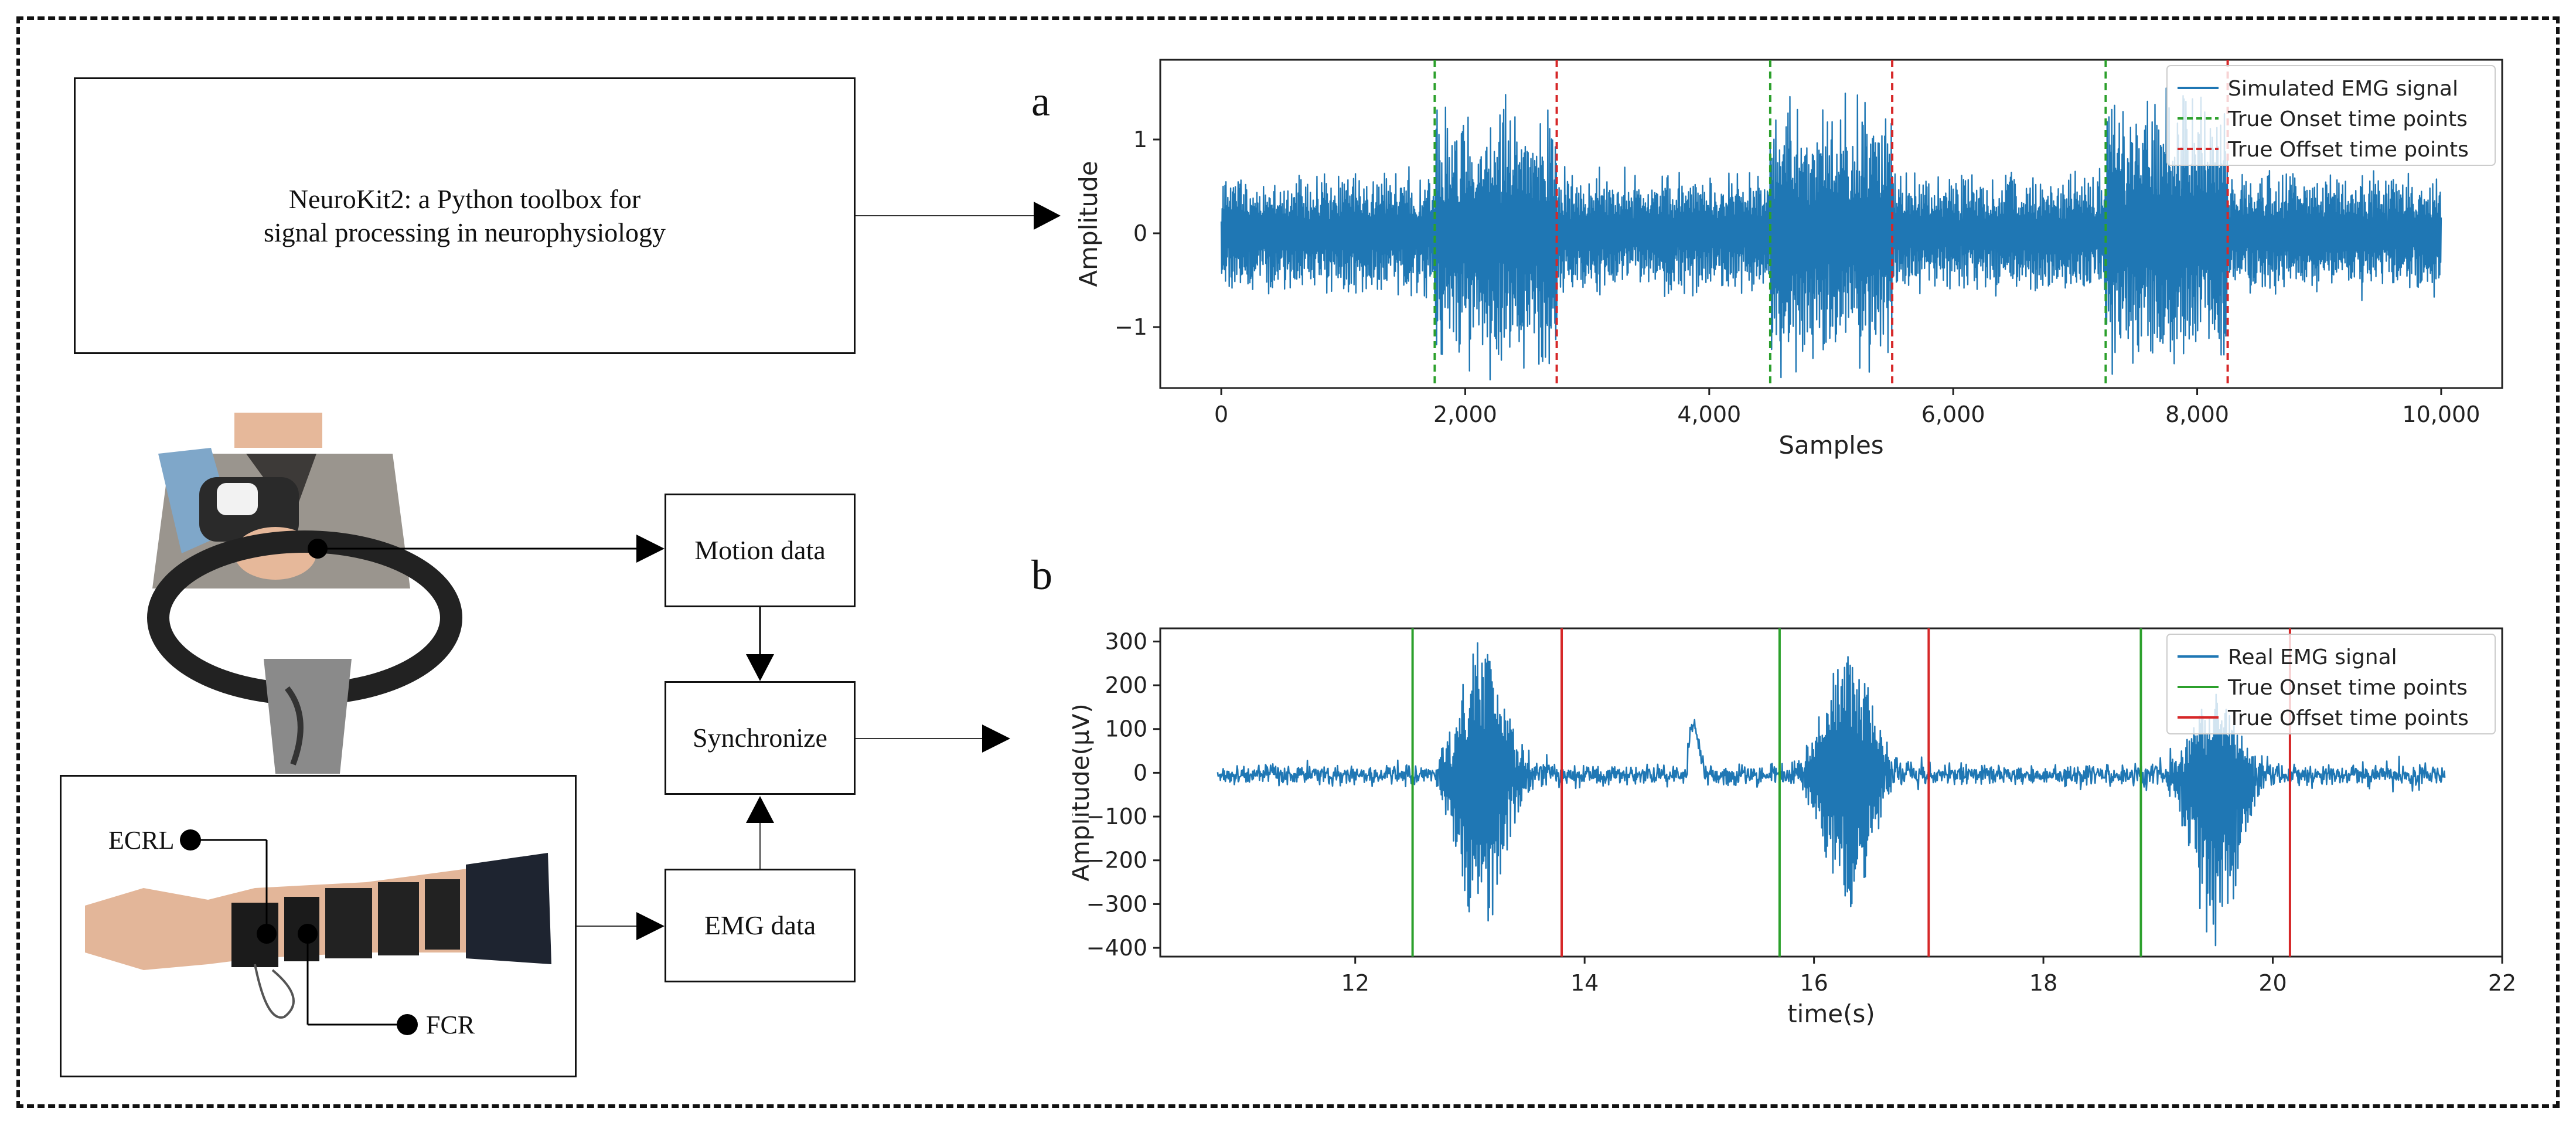 This screenshot has height=1126, width=2576. I want to click on fcr-label: FCR, so click(450, 1025).